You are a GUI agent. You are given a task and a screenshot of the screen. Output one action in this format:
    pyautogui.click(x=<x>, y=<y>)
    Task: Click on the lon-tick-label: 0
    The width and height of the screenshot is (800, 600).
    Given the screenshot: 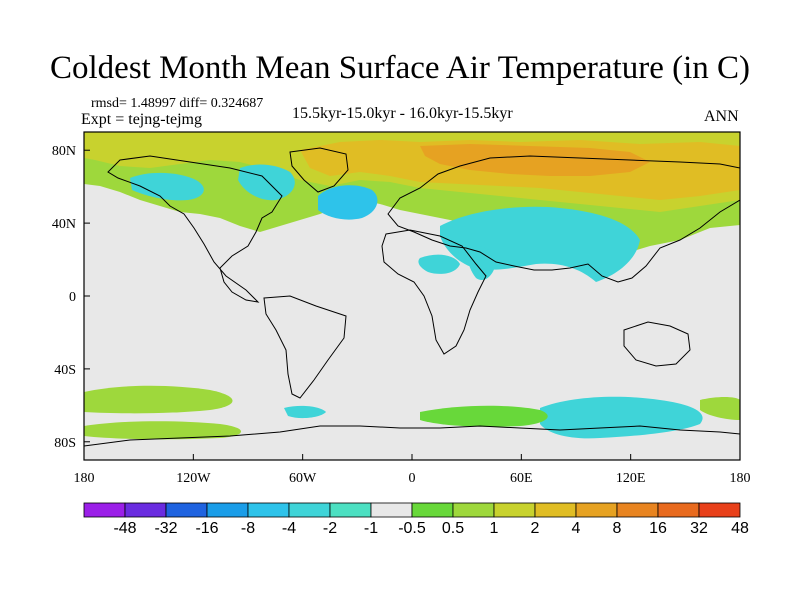 What is the action you would take?
    pyautogui.click(x=412, y=478)
    